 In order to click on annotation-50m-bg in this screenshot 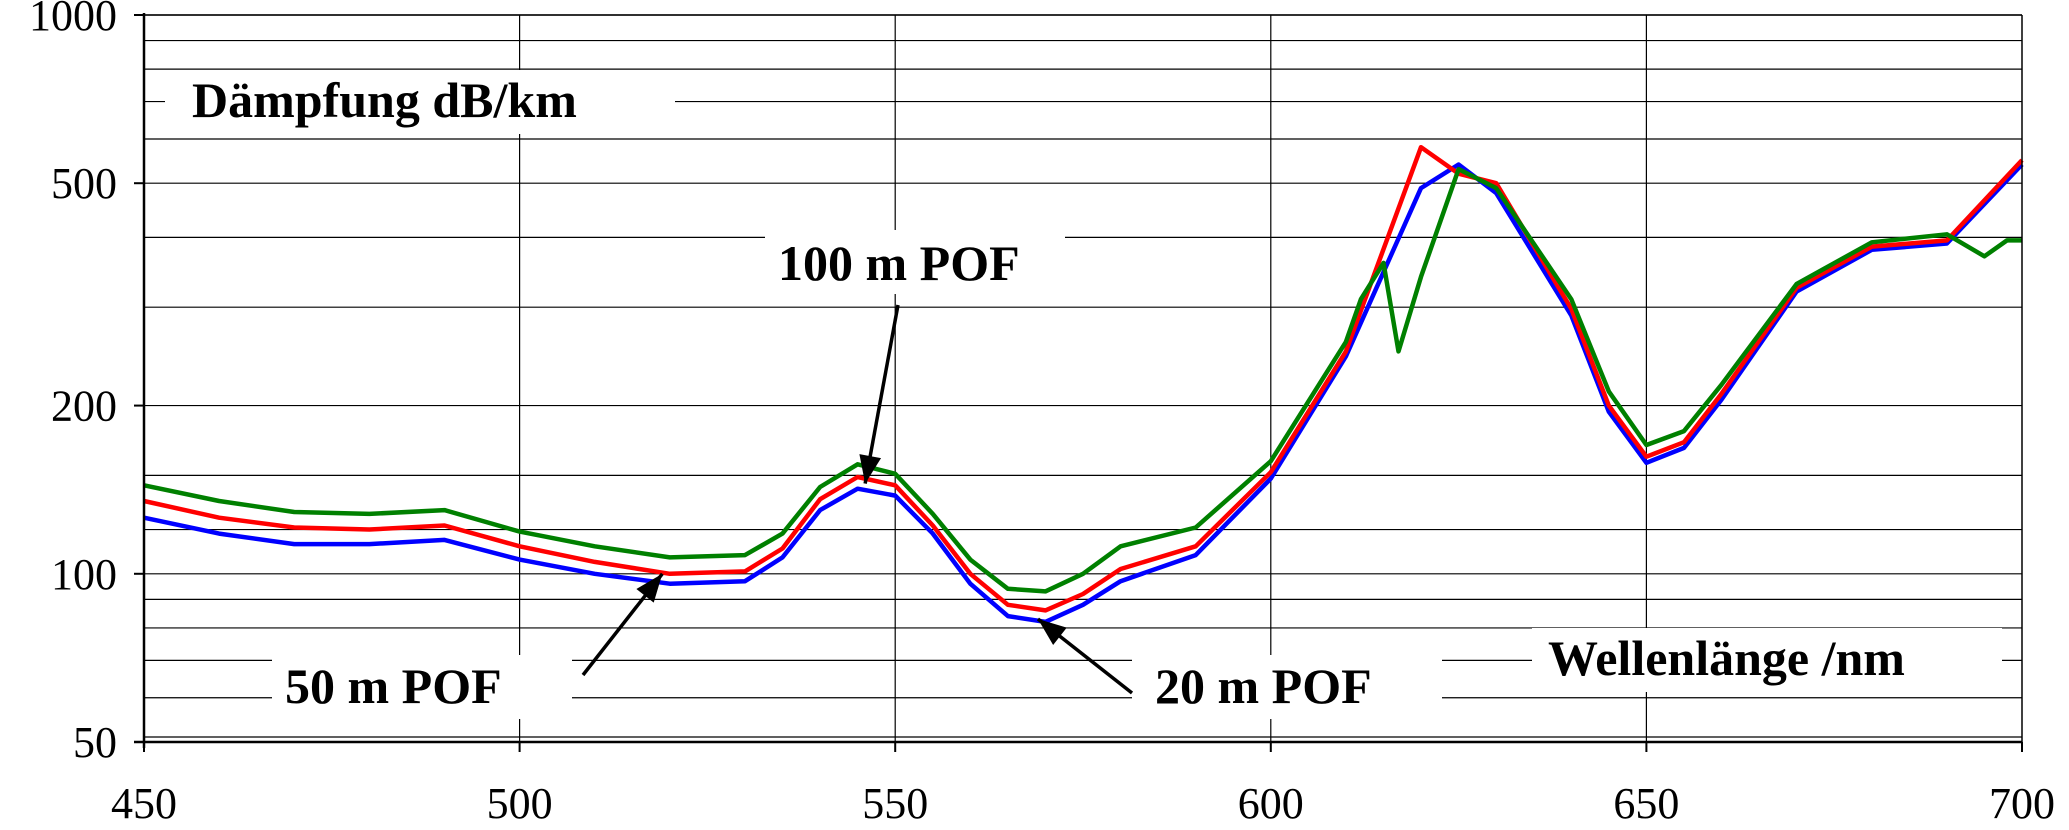, I will do `click(422, 687)`.